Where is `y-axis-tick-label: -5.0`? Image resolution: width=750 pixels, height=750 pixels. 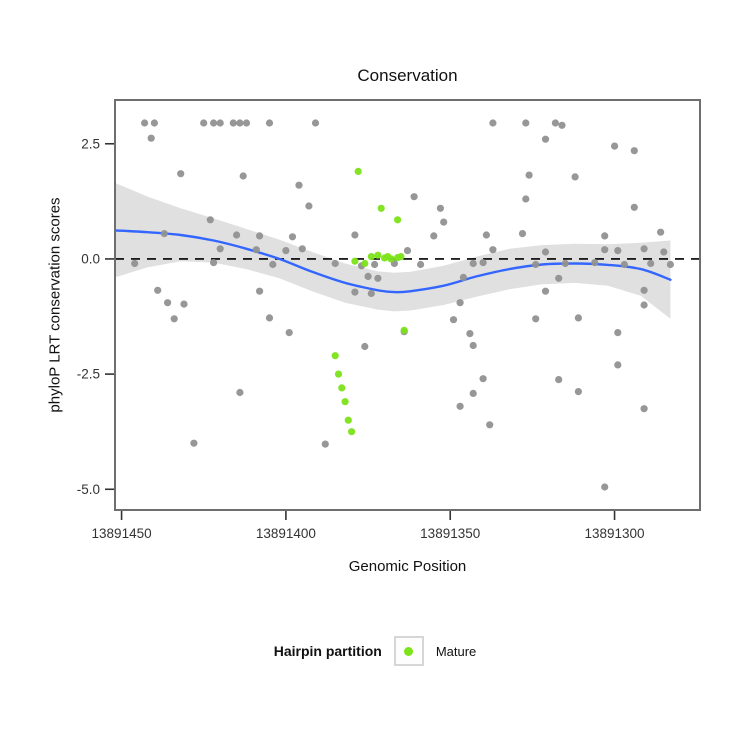 y-axis-tick-label: -5.0 is located at coordinates (88, 489).